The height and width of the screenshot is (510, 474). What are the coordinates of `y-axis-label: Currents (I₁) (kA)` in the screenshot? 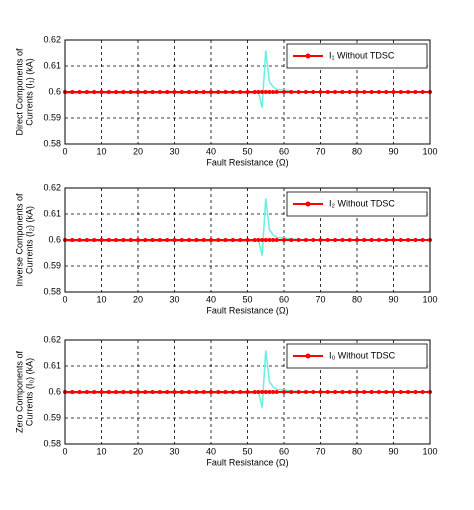 It's located at (29, 92).